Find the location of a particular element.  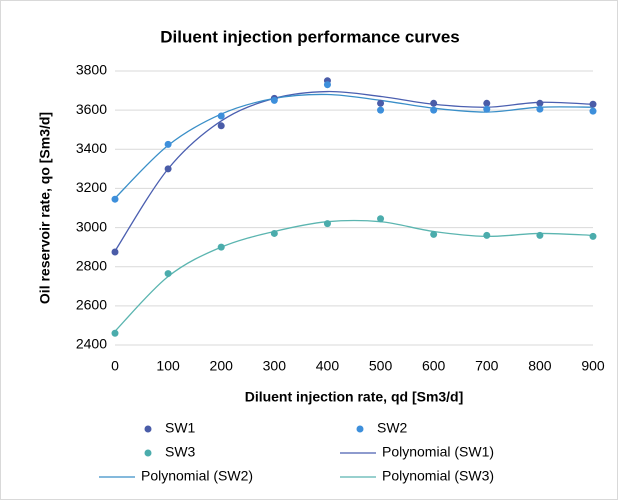

x-axis-label: Diluent injection rate, qd [Sm3/d] is located at coordinates (354, 397).